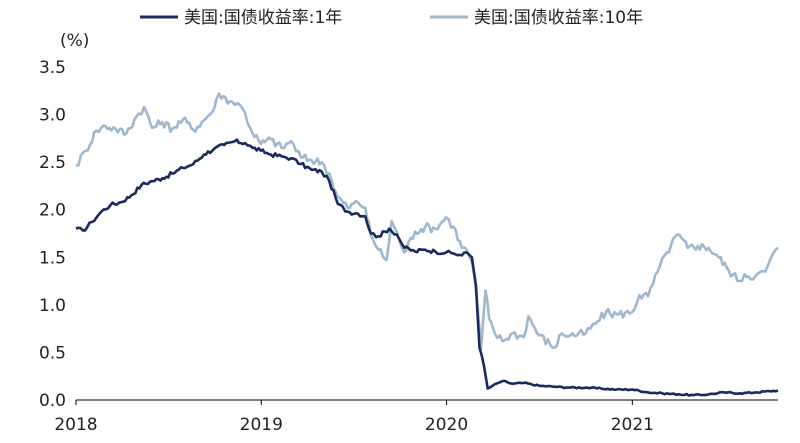 Image resolution: width=800 pixels, height=443 pixels. Describe the element at coordinates (52, 68) in the screenshot. I see `y-tick-label: 3.5` at that location.